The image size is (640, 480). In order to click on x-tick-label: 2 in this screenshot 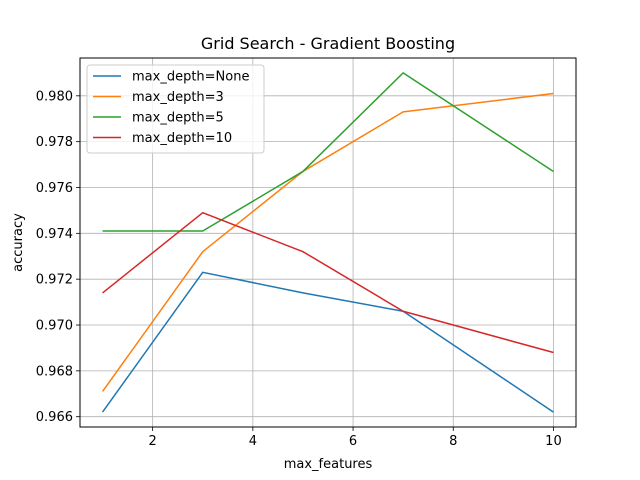, I will do `click(153, 441)`.